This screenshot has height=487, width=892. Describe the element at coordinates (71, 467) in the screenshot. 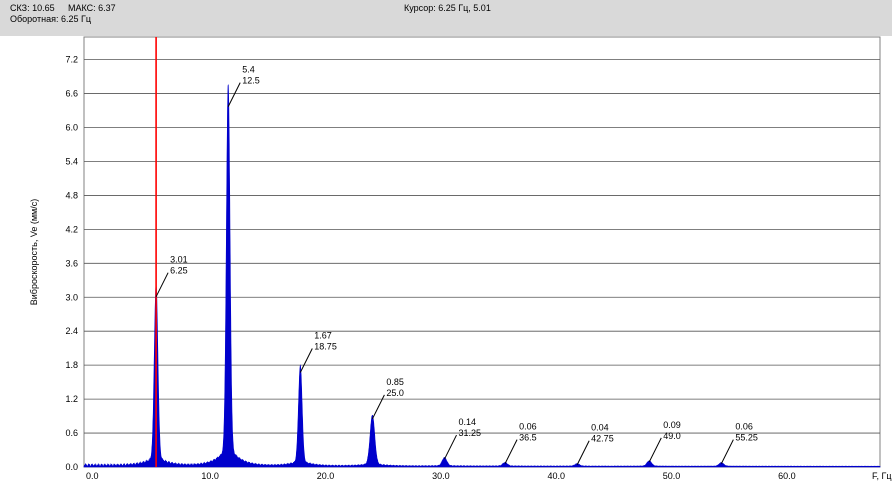

I see `y-tick-label: 0.0` at that location.